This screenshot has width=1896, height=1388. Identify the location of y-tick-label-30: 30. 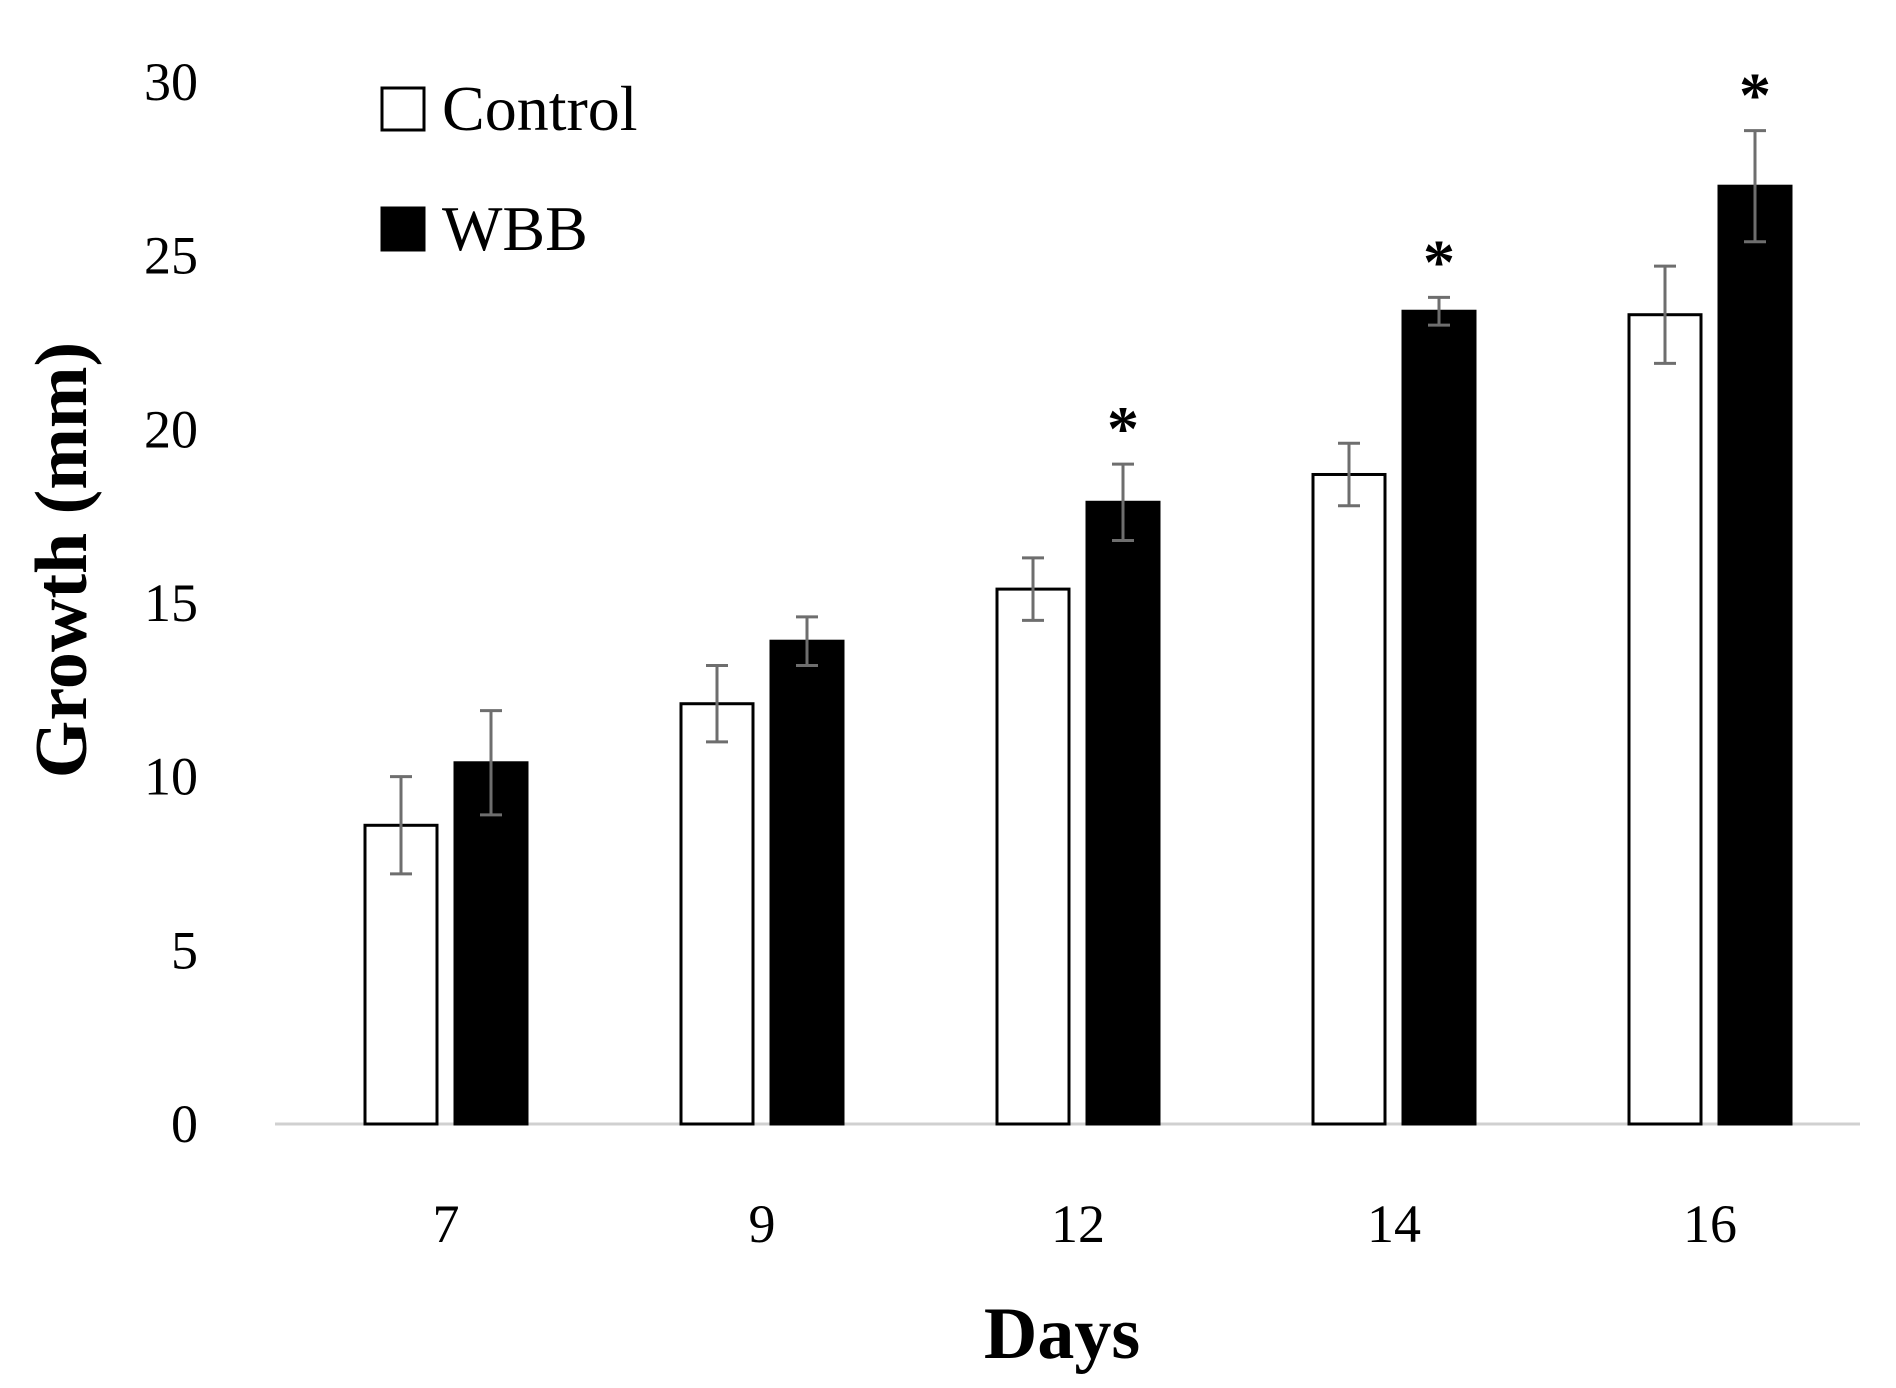
(171, 82).